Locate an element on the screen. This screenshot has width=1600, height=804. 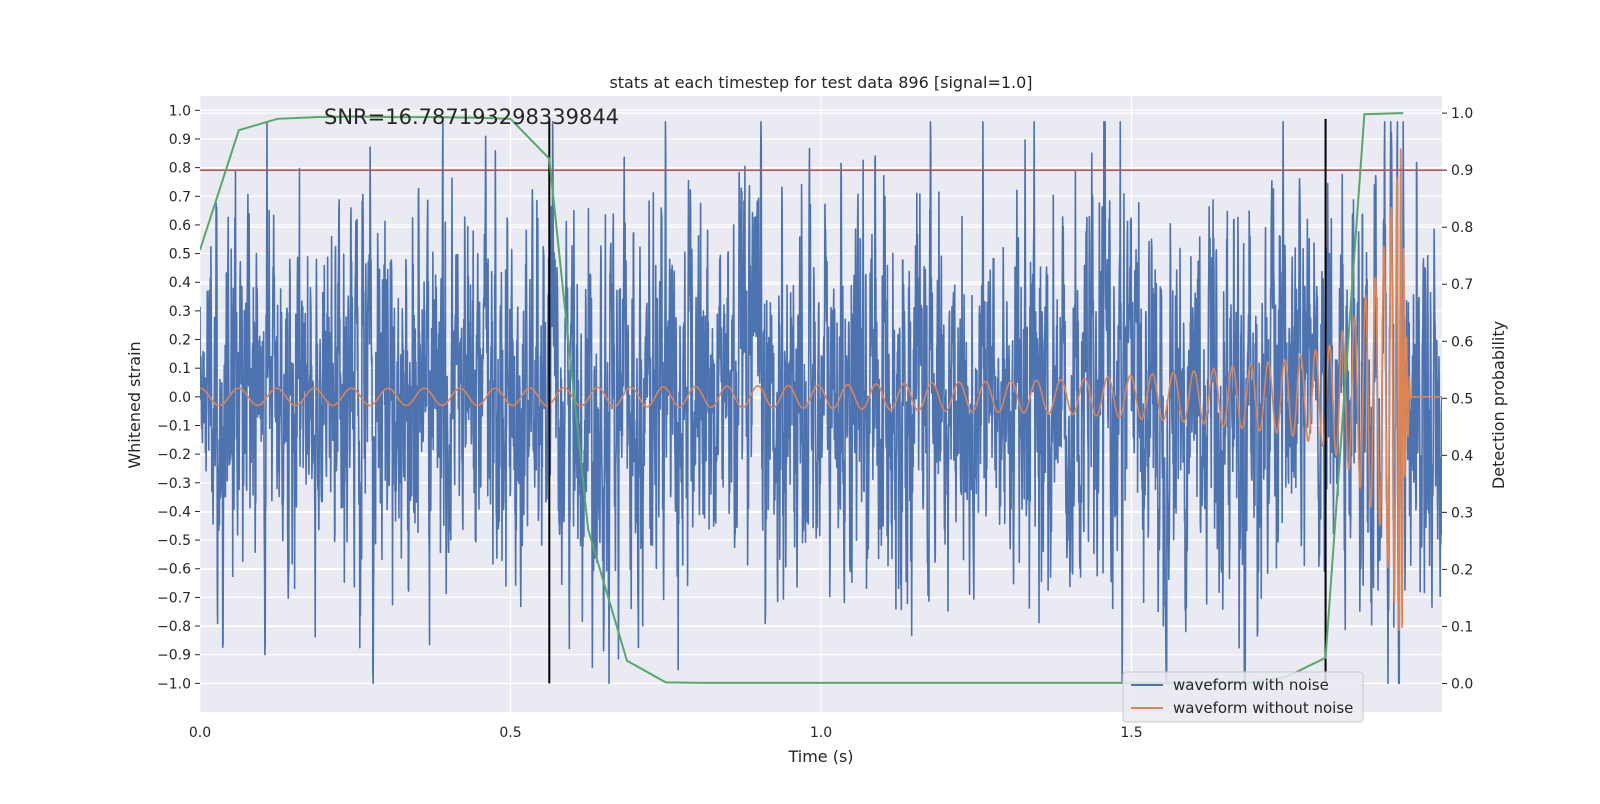
y-tick-label: 0.8 is located at coordinates (180, 169).